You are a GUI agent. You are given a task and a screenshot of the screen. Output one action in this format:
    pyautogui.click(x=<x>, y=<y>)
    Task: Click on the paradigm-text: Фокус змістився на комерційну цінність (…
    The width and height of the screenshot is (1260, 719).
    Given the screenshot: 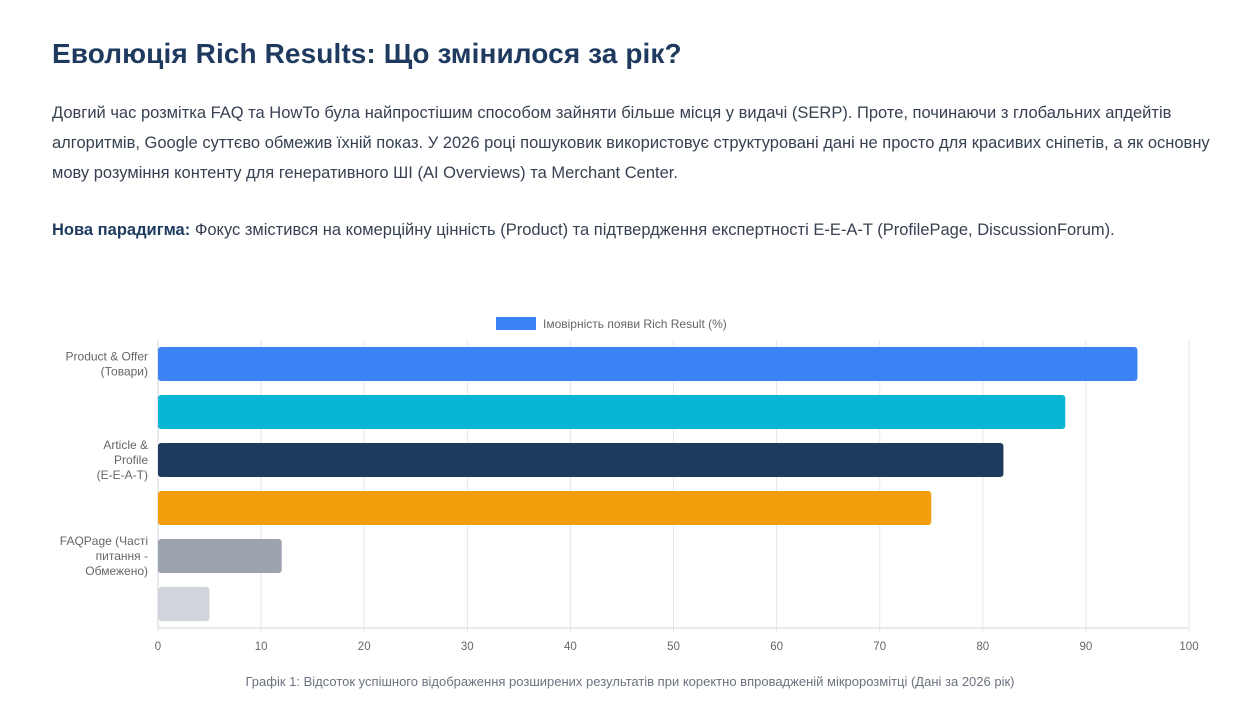 What is the action you would take?
    pyautogui.click(x=652, y=230)
    